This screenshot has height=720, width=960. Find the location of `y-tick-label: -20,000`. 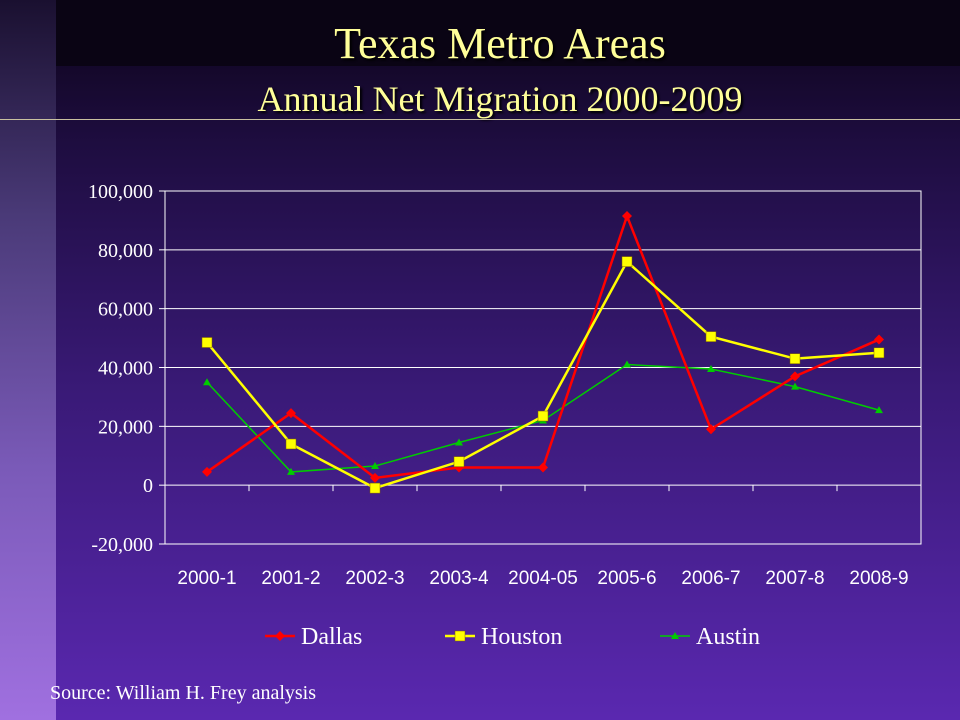

y-tick-label: -20,000 is located at coordinates (122, 545).